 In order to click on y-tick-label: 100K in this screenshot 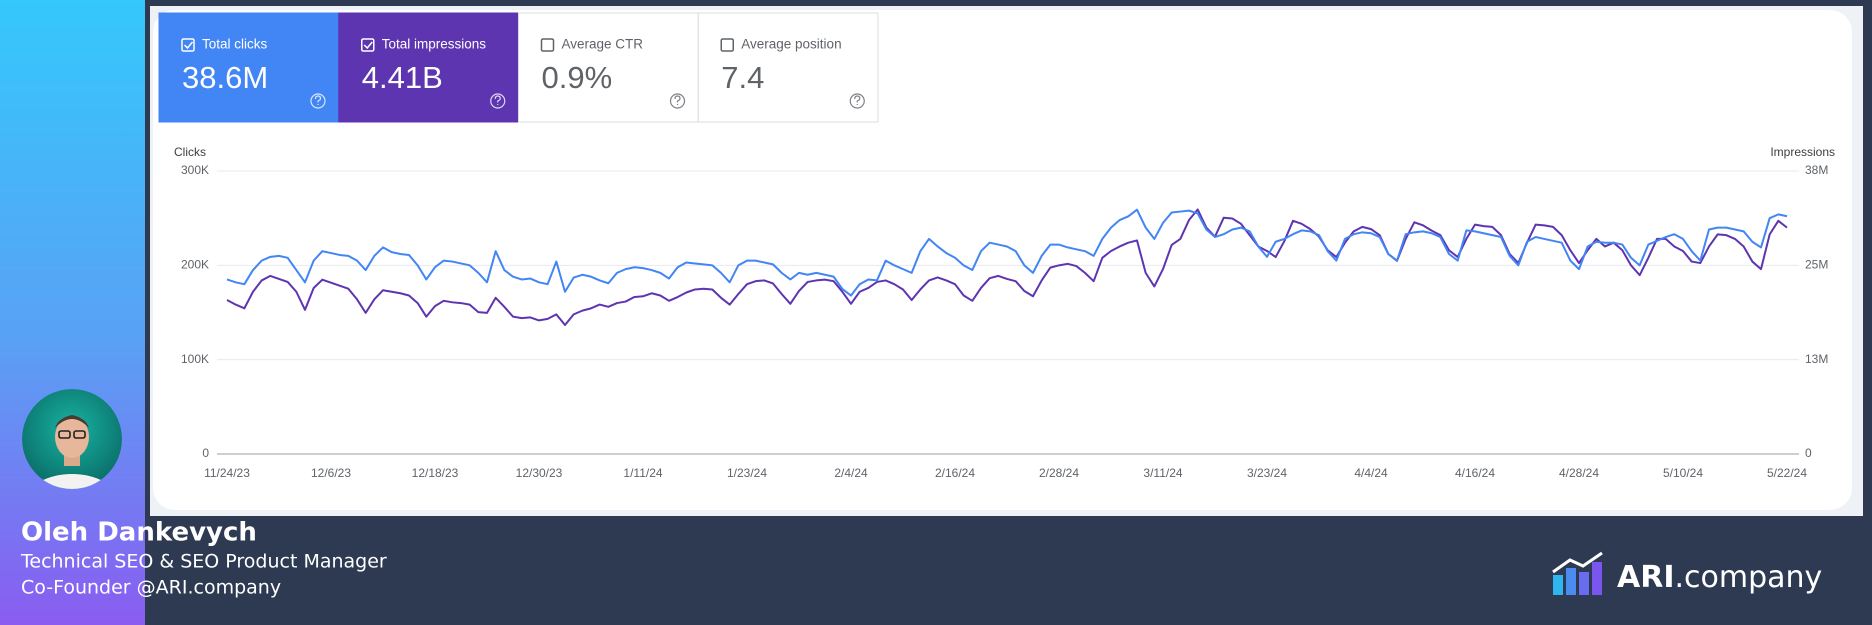, I will do `click(195, 359)`.